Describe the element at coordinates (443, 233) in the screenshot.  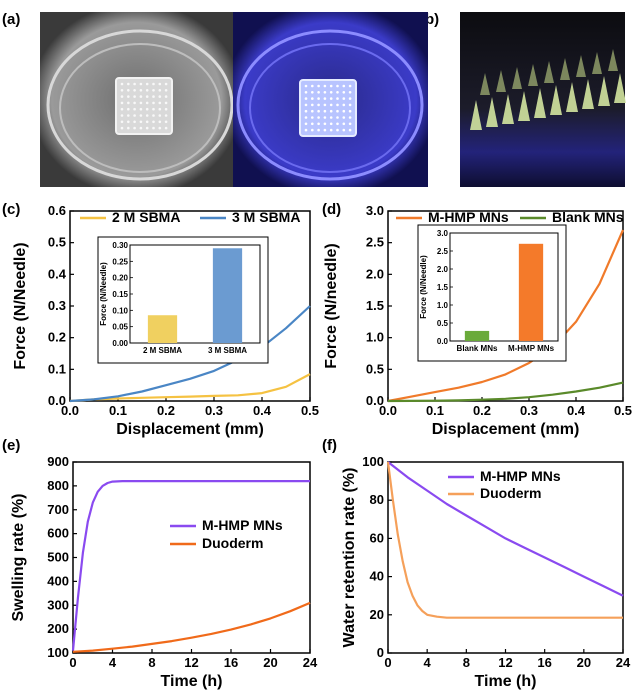
I see `inset-y-tick-label: 3.0` at that location.